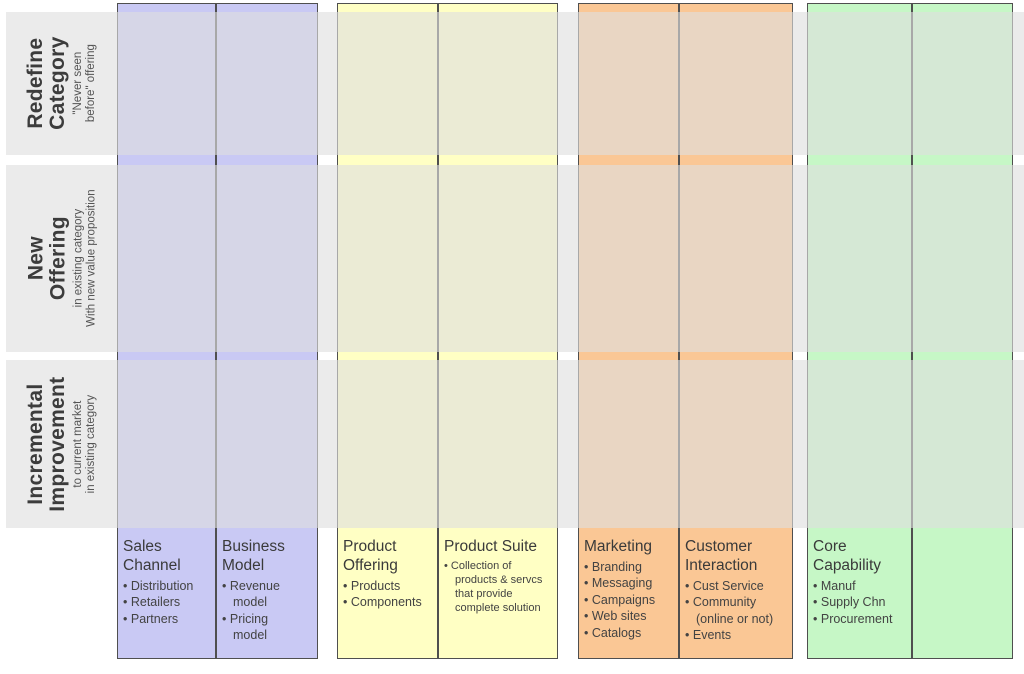 Image resolution: width=1024 pixels, height=674 pixels. I want to click on row-title: New Offering, so click(46, 258).